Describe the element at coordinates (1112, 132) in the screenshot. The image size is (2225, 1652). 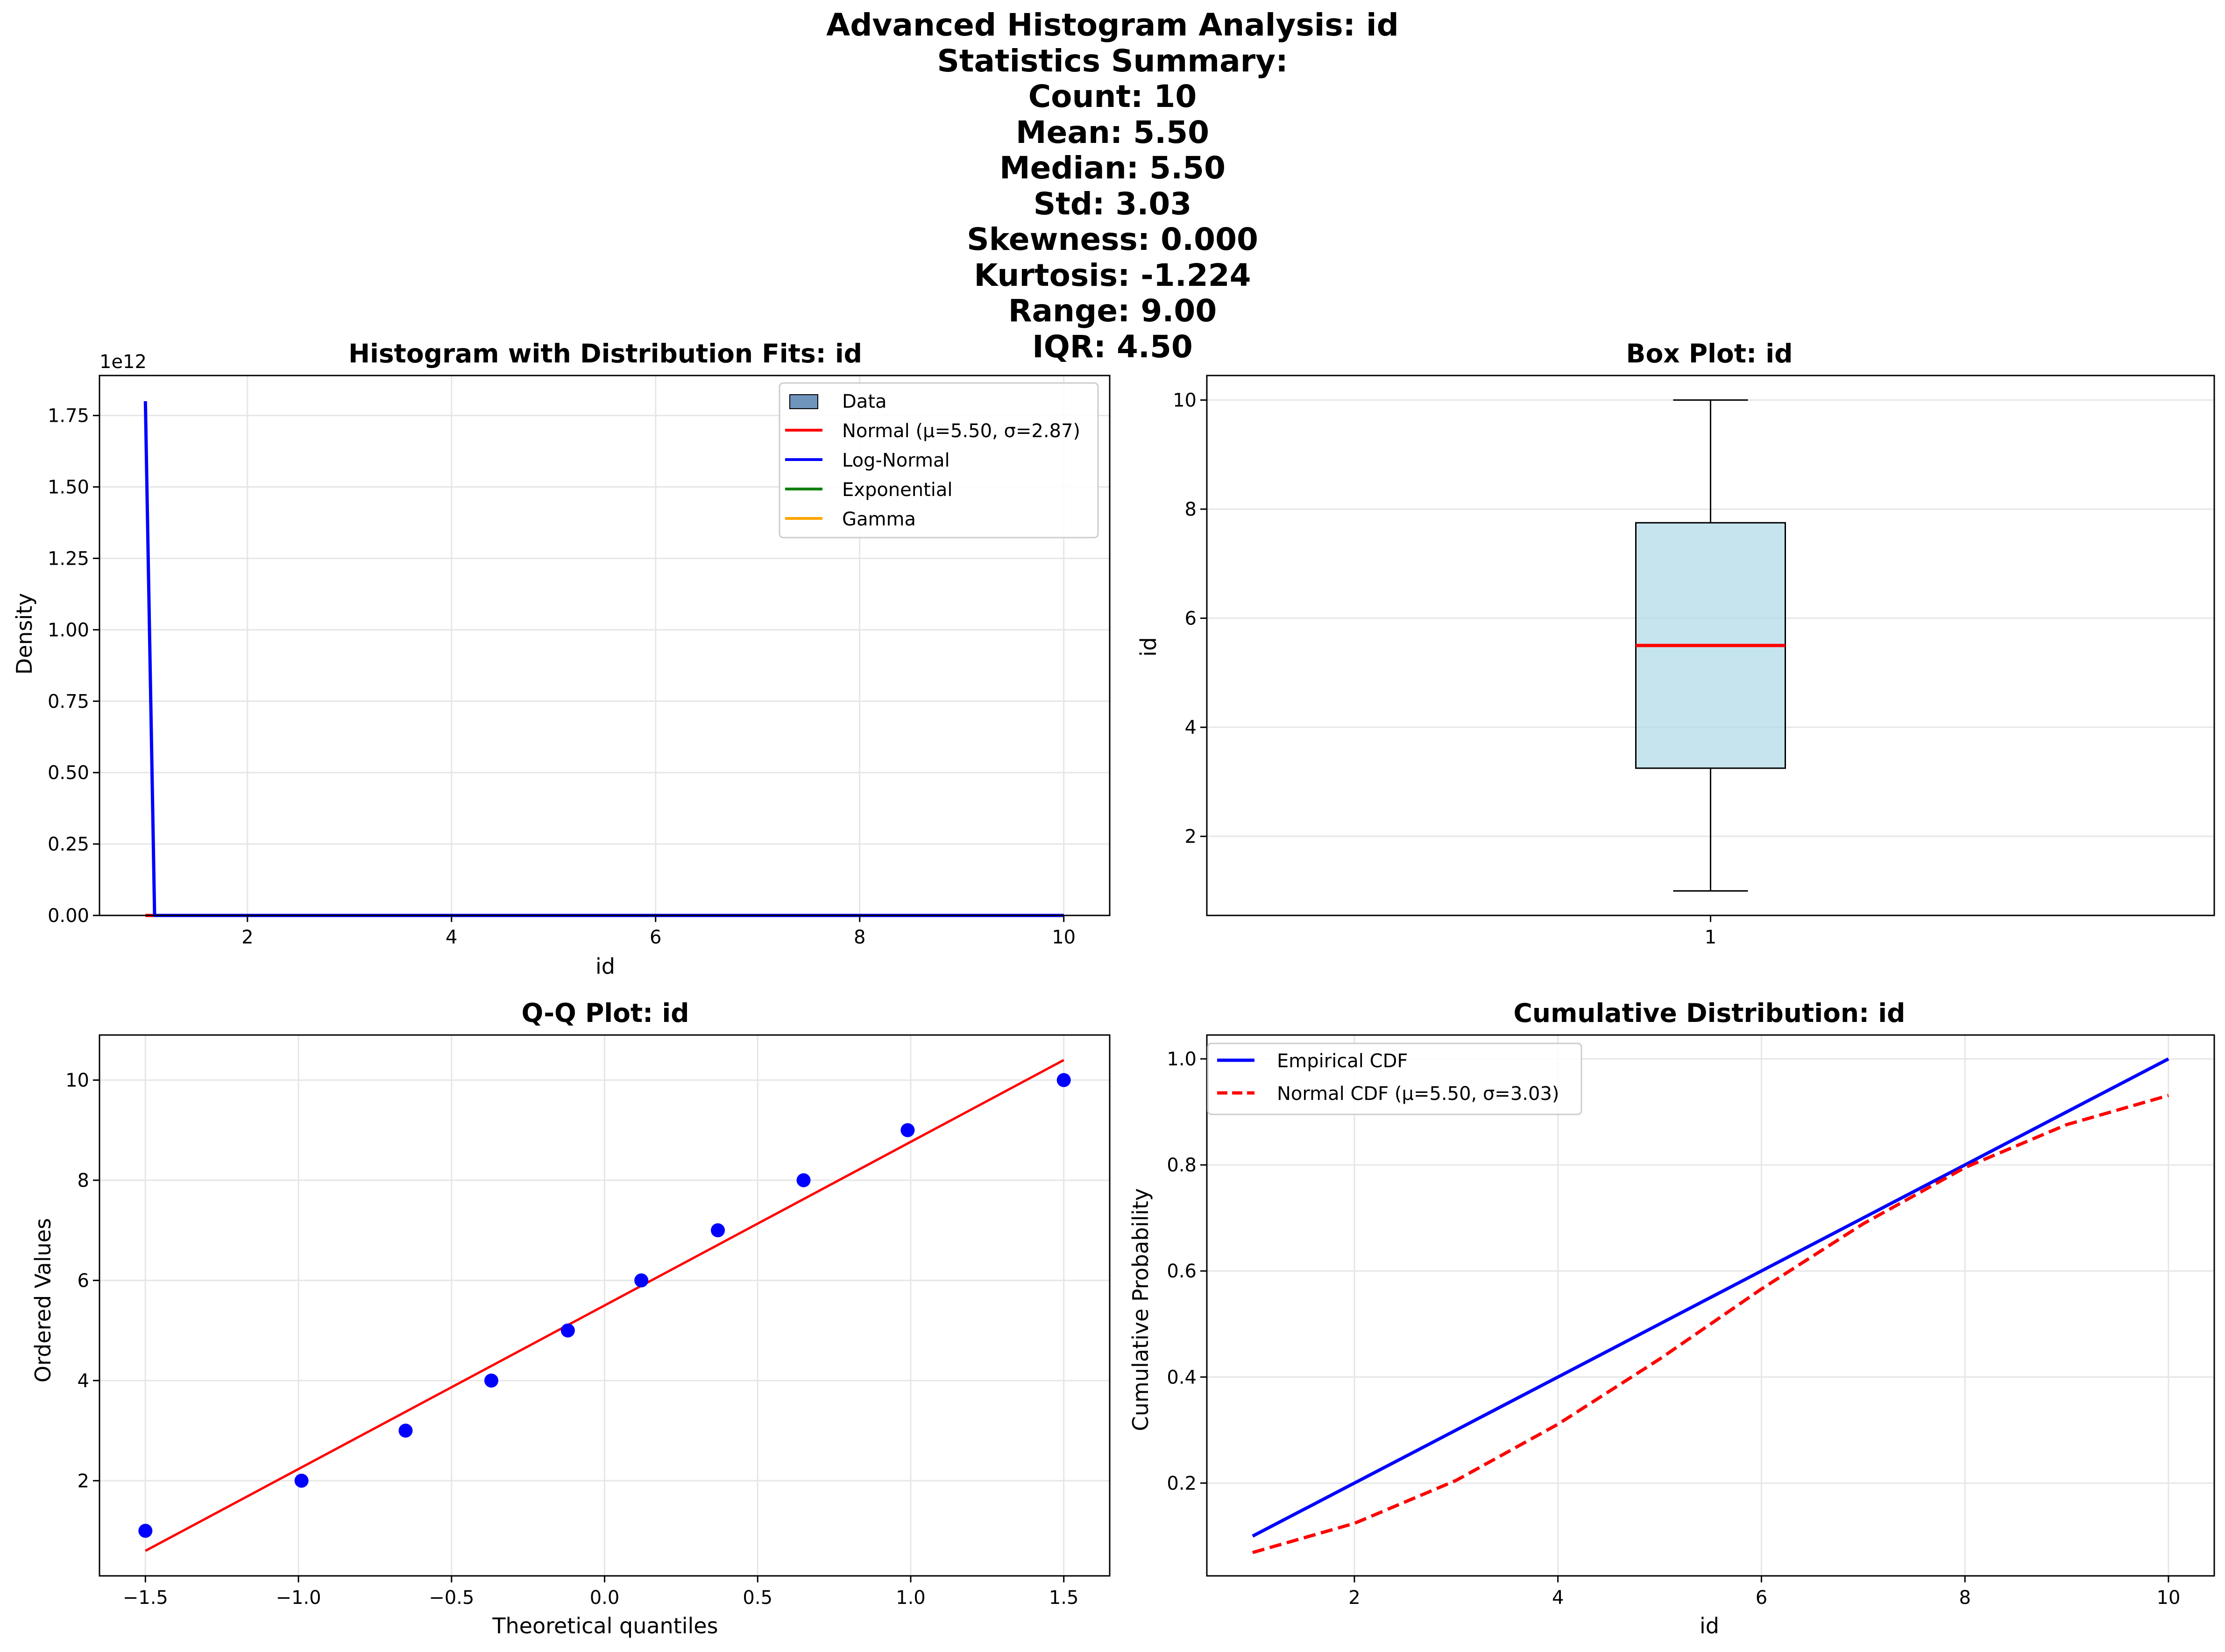
I see `suptitle-line: Mean: 5.50` at that location.